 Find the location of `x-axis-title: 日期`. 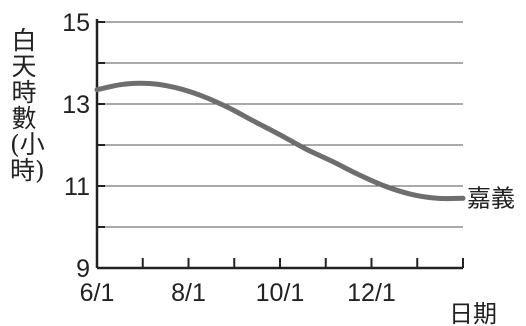

x-axis-title: 日期 is located at coordinates (473, 313).